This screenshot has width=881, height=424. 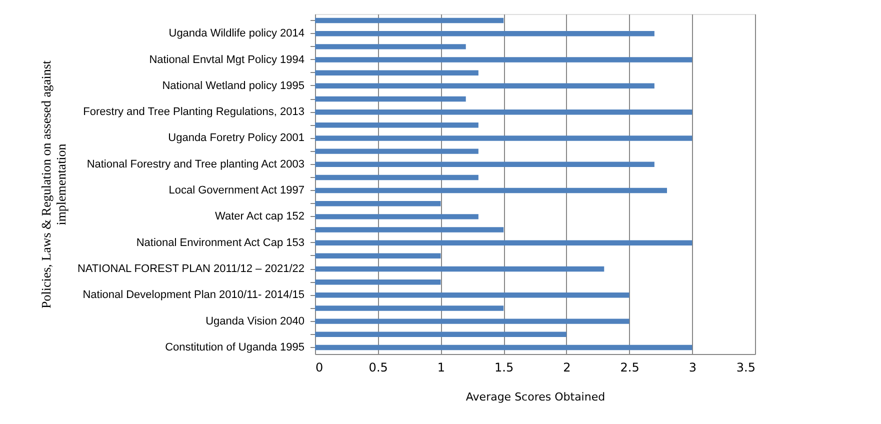 What do you see at coordinates (630, 367) in the screenshot?
I see `x-tick-label: 2.5` at bounding box center [630, 367].